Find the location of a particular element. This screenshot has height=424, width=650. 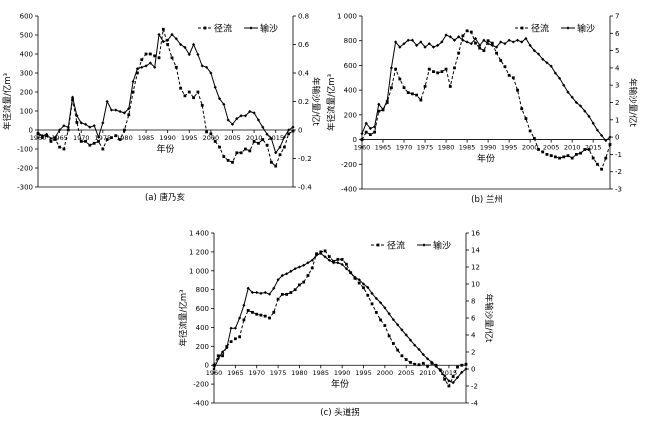

x-tick-label: 1990 is located at coordinates (488, 148).